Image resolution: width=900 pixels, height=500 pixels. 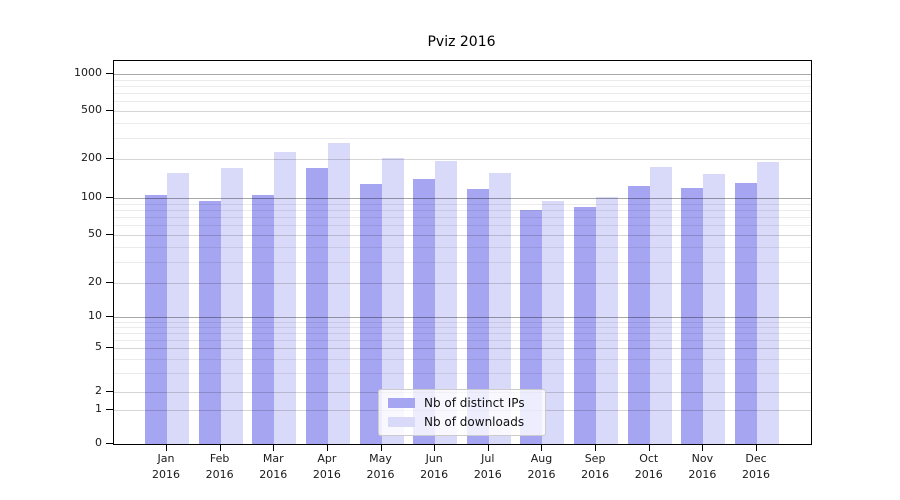 I want to click on y-tick-label-200: 200, so click(x=91, y=157).